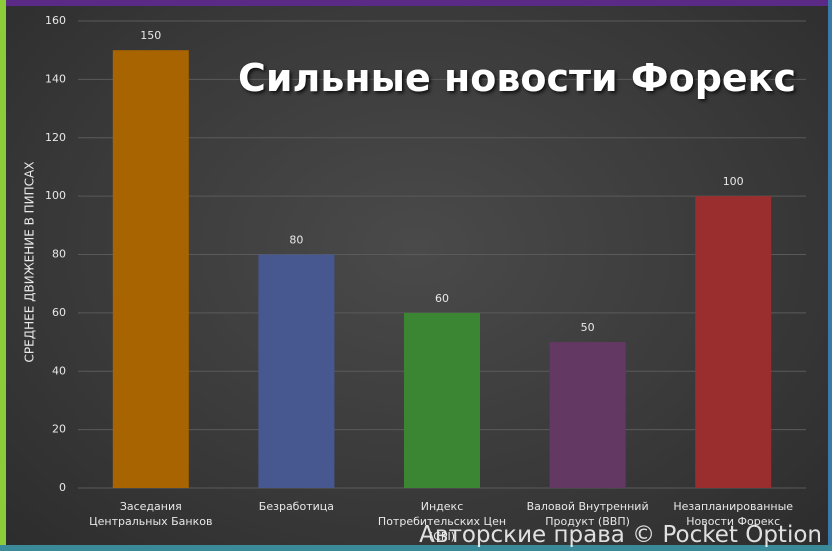 The width and height of the screenshot is (832, 551). What do you see at coordinates (55, 78) in the screenshot?
I see `y-tick-label: 140` at bounding box center [55, 78].